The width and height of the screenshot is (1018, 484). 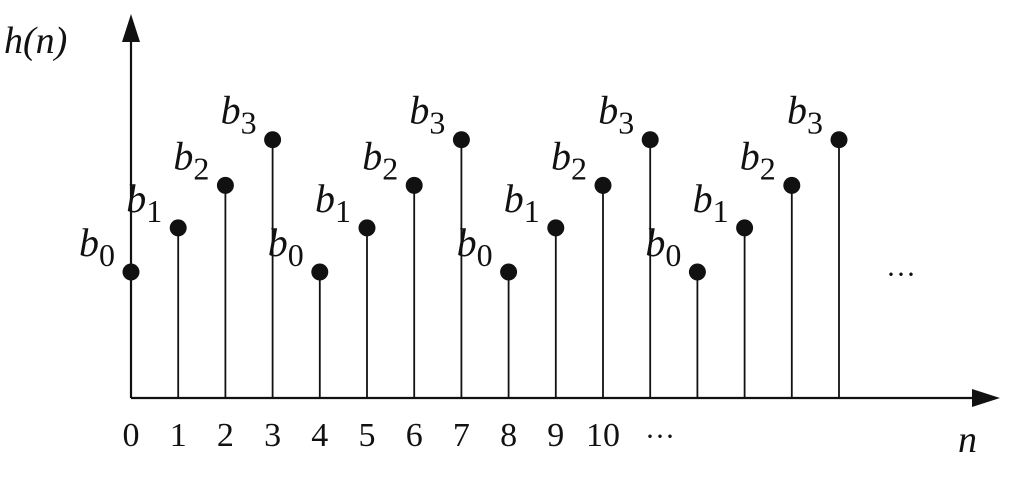 I want to click on x-axis-label: n, so click(x=967, y=440).